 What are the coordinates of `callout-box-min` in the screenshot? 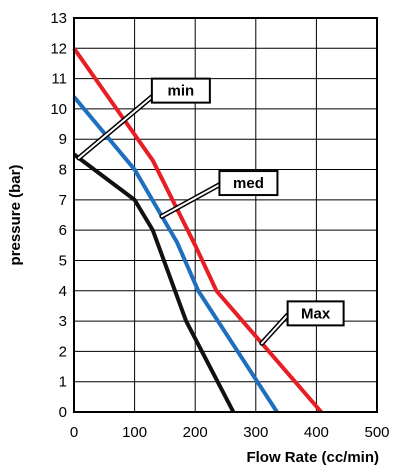 It's located at (180, 90).